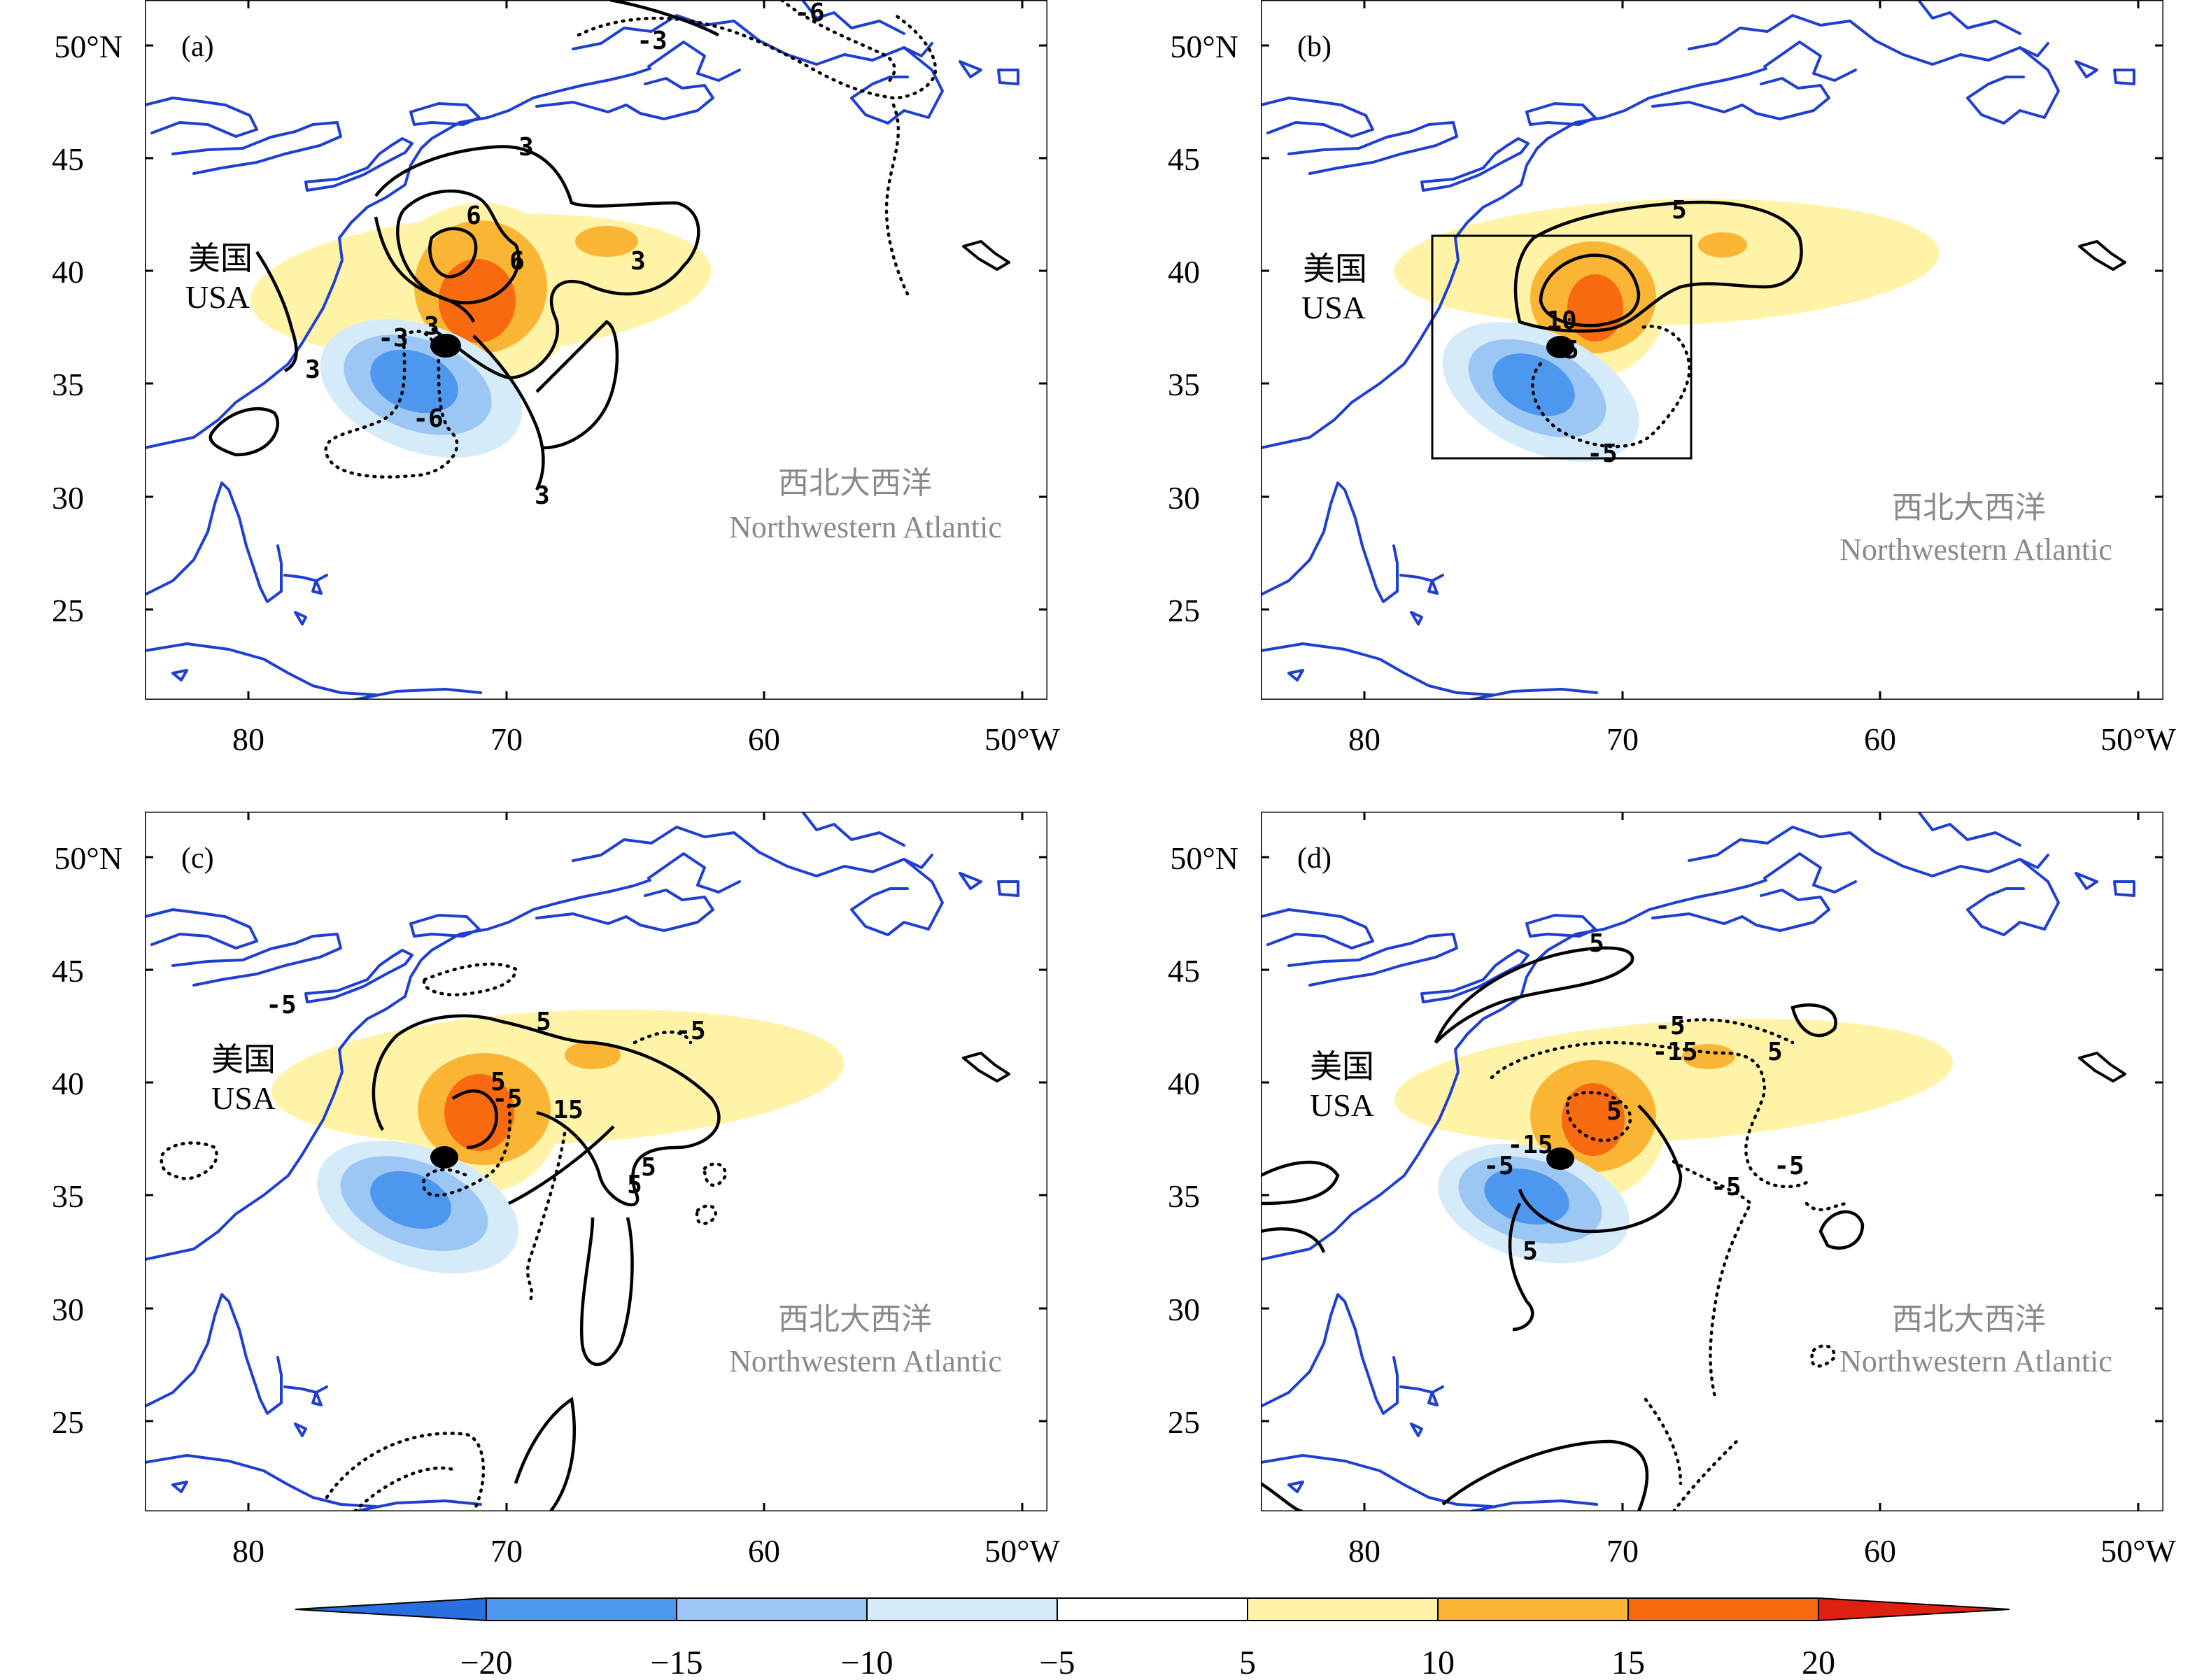 This screenshot has height=1680, width=2204. Describe the element at coordinates (897, 200) in the screenshot. I see `contour-neg6` at that location.